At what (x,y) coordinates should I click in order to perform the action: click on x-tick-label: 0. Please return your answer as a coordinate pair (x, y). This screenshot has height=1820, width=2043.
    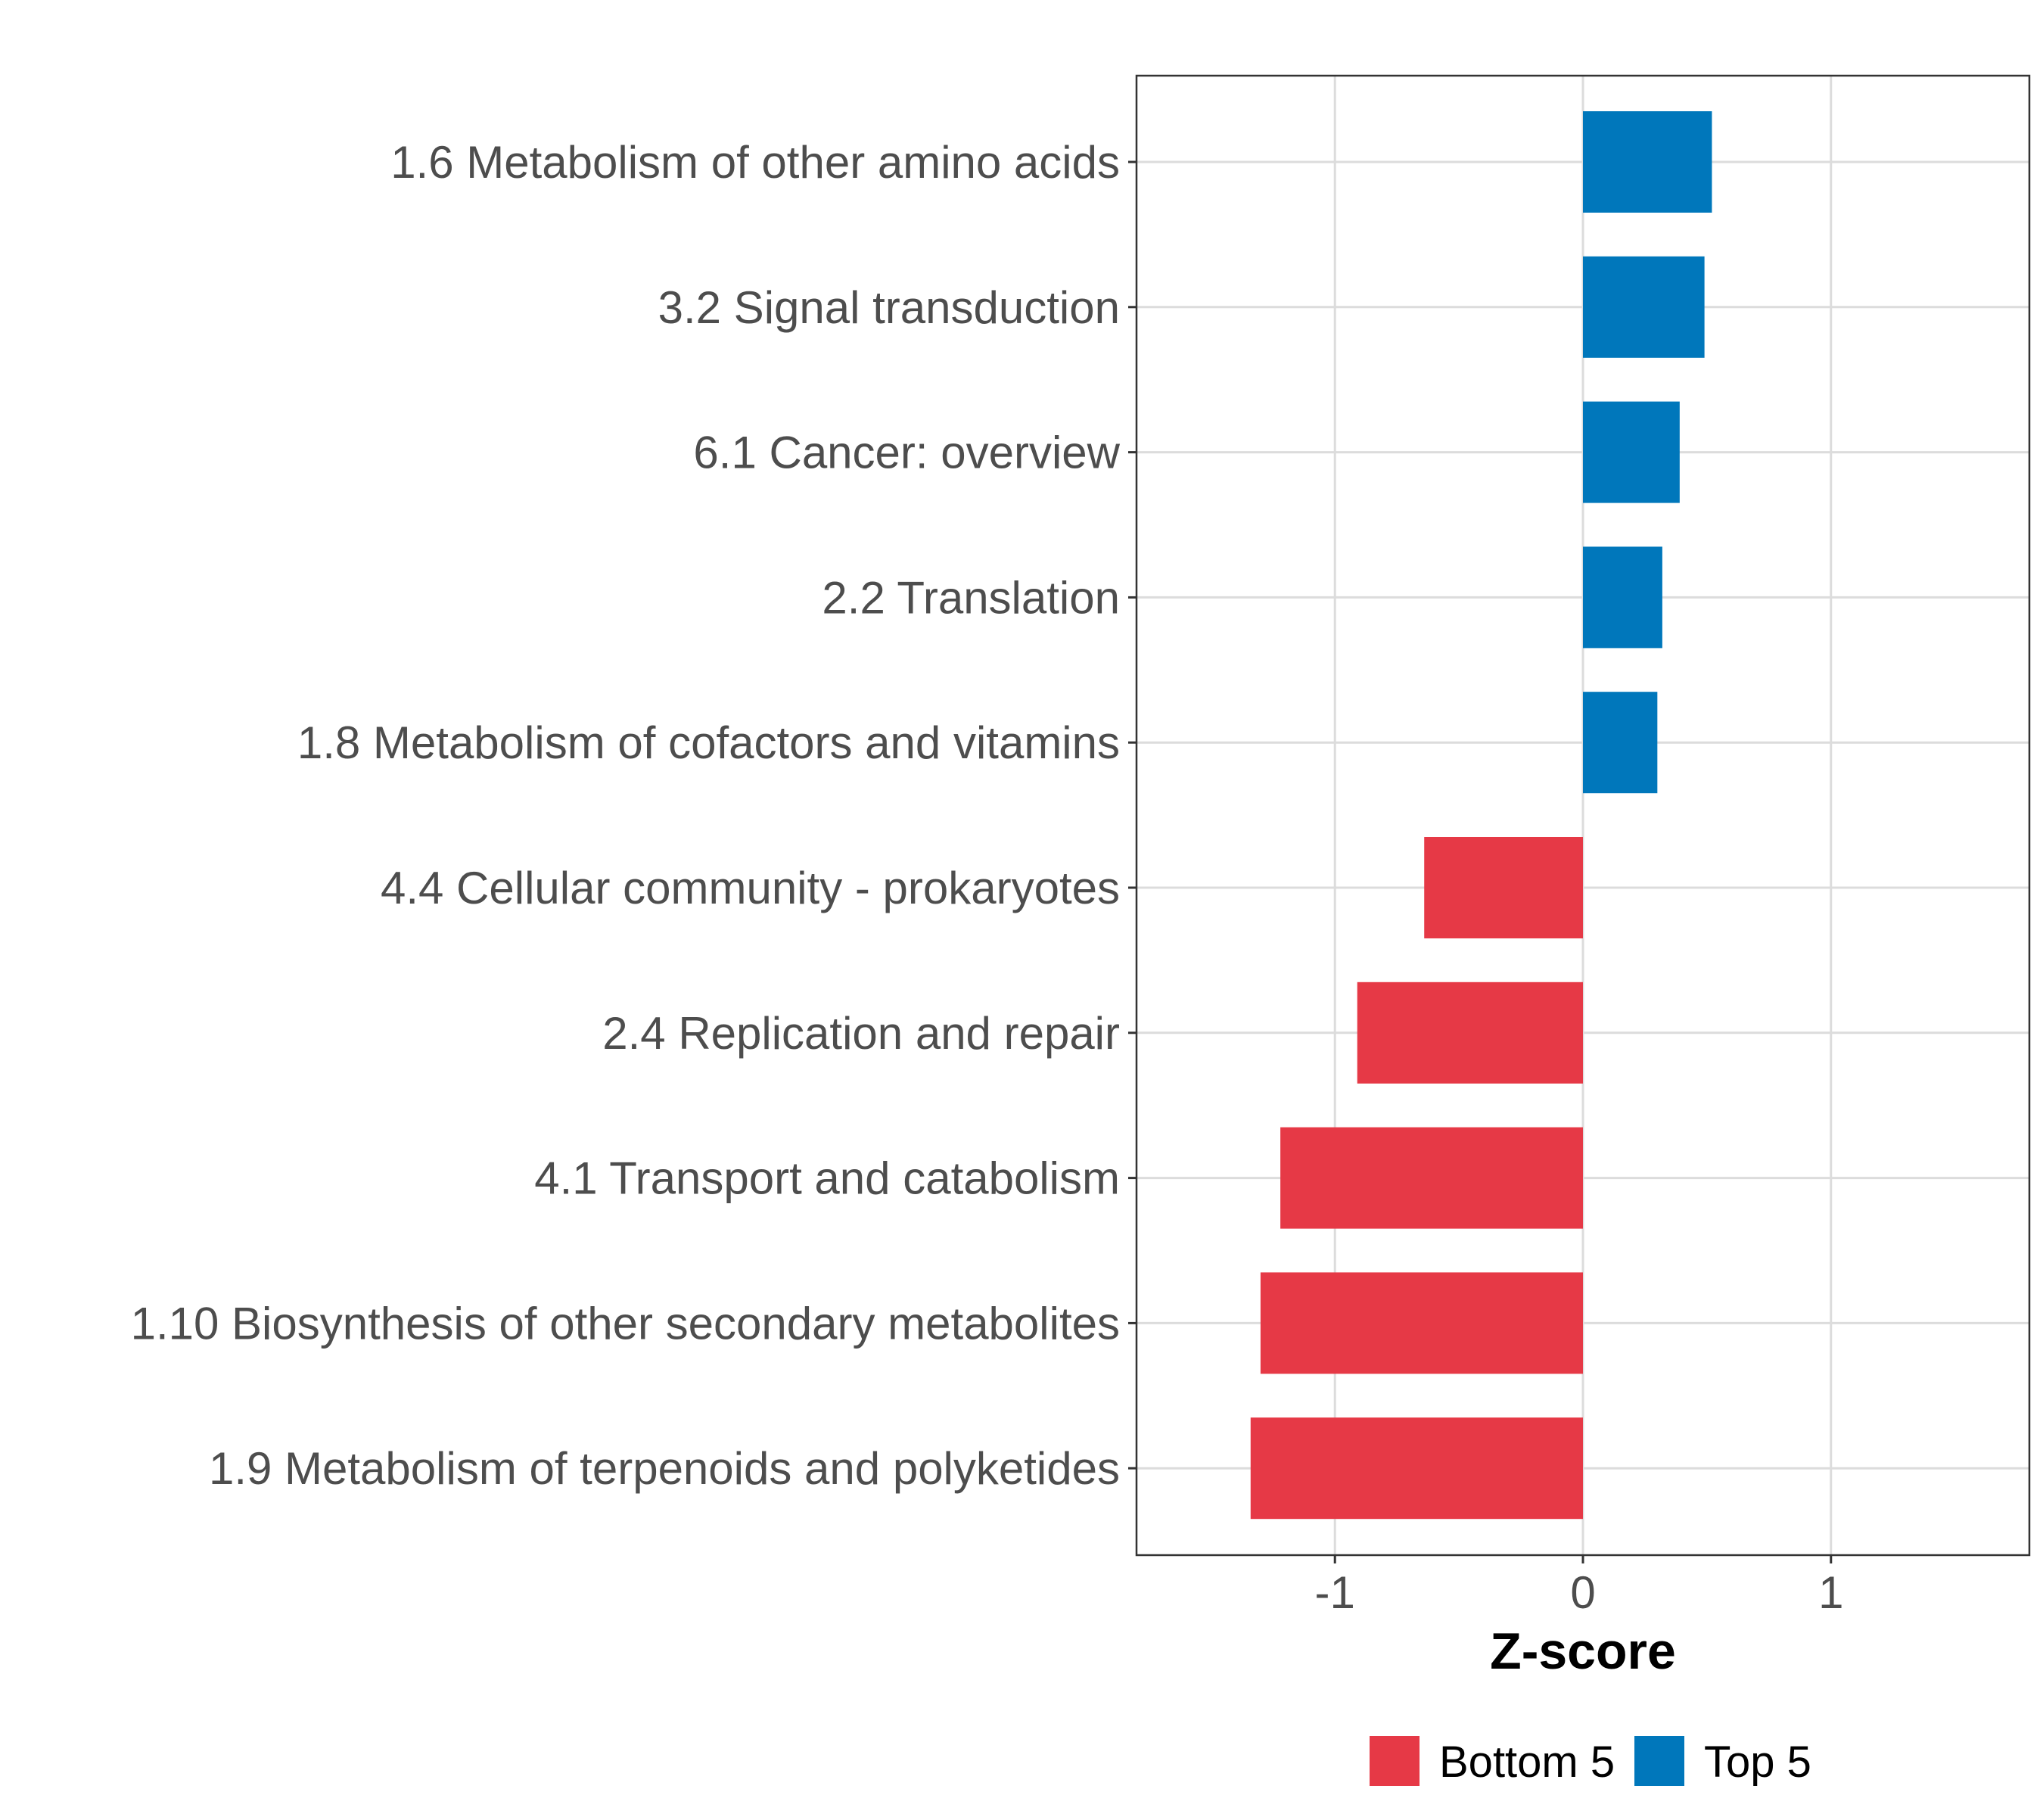
    Looking at the image, I should click on (1582, 1592).